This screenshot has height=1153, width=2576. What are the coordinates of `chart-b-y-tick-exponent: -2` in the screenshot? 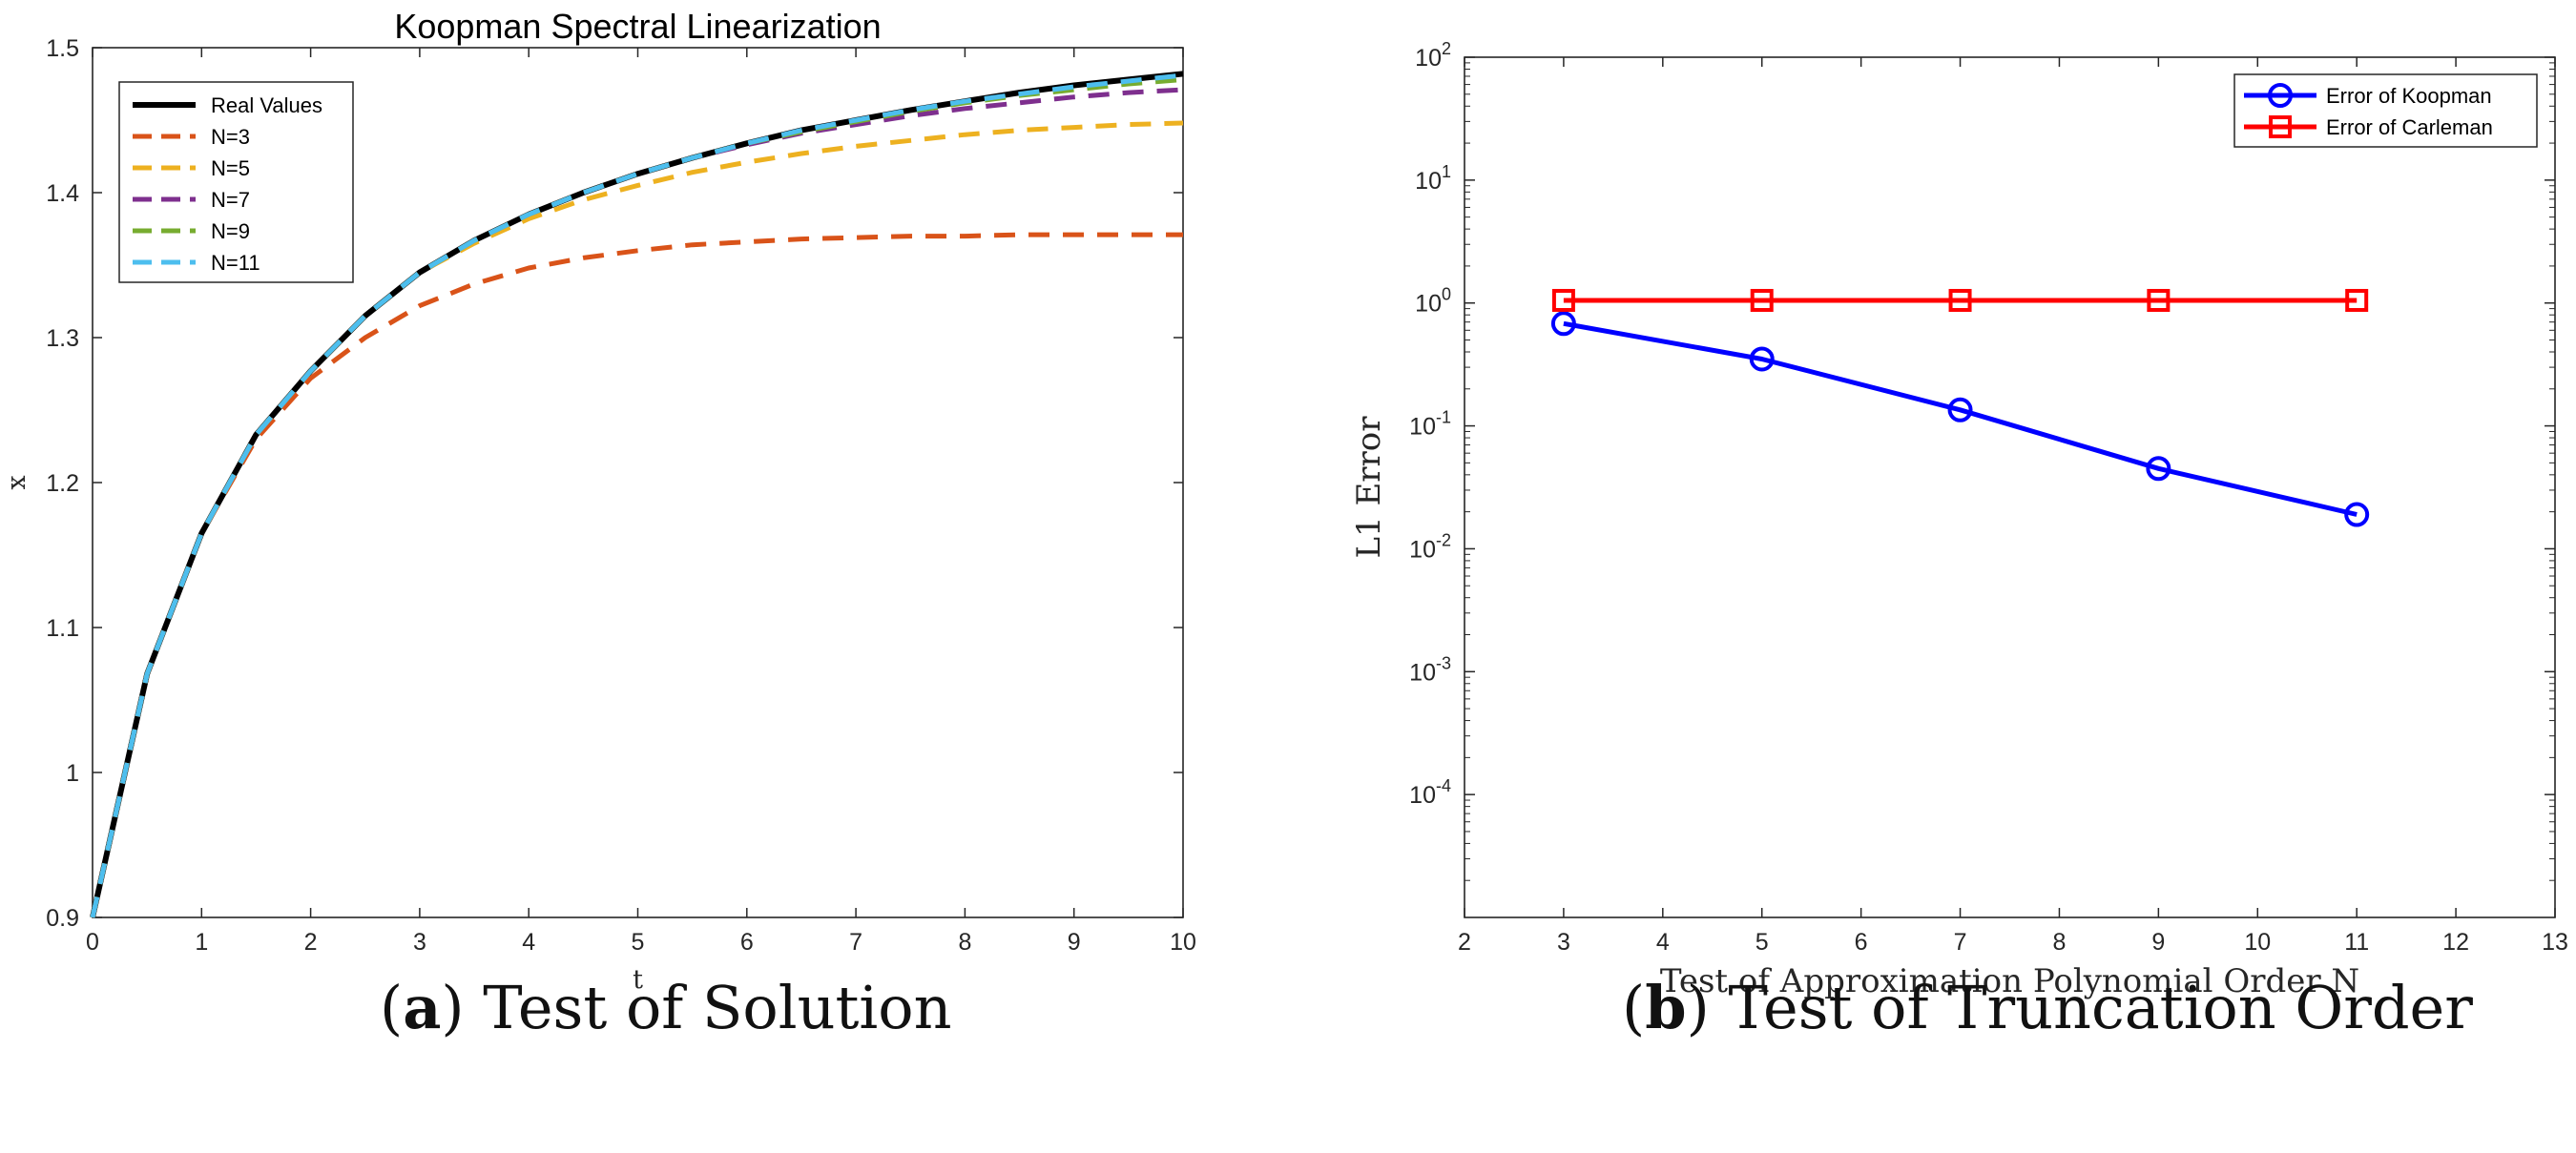 It's located at (1443, 539).